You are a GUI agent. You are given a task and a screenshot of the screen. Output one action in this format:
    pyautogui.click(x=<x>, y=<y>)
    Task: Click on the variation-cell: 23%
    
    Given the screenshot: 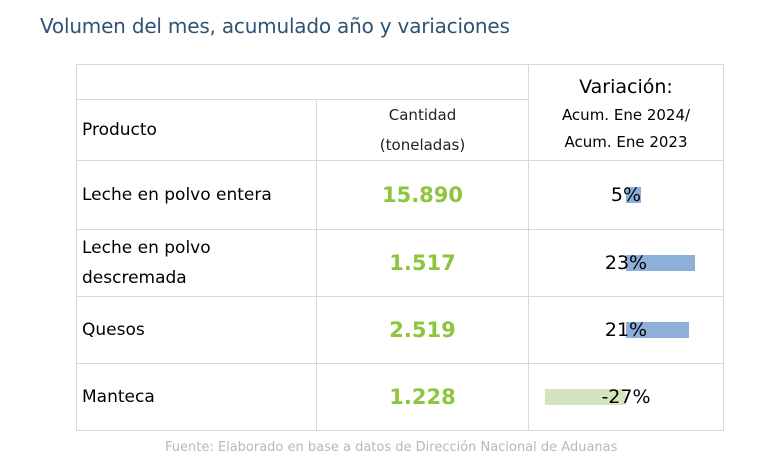 What is the action you would take?
    pyautogui.click(x=626, y=262)
    